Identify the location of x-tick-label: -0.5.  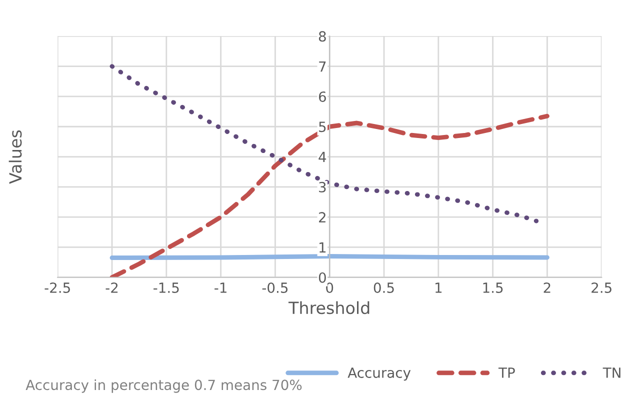
(275, 287).